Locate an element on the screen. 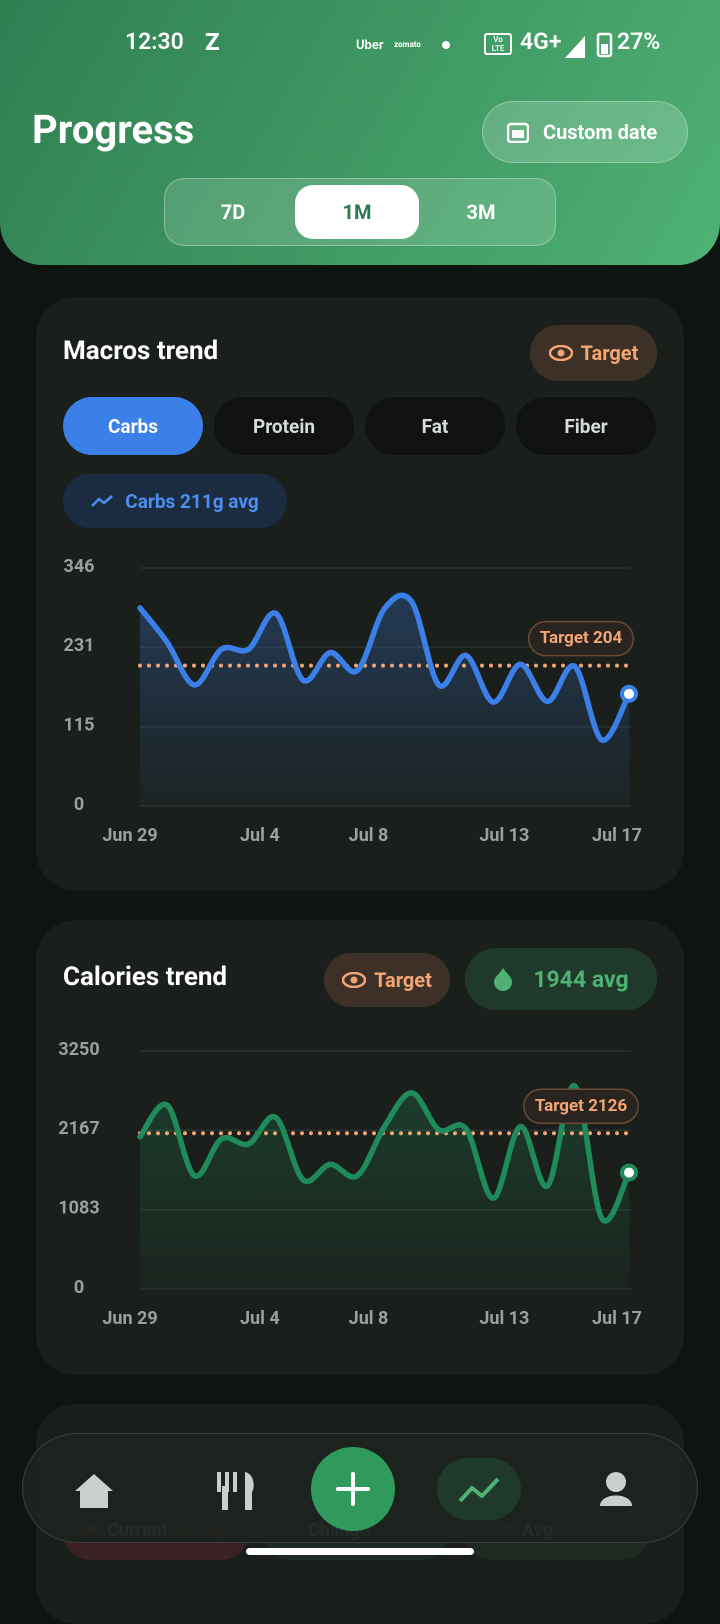  flame-icon is located at coordinates (503, 979).